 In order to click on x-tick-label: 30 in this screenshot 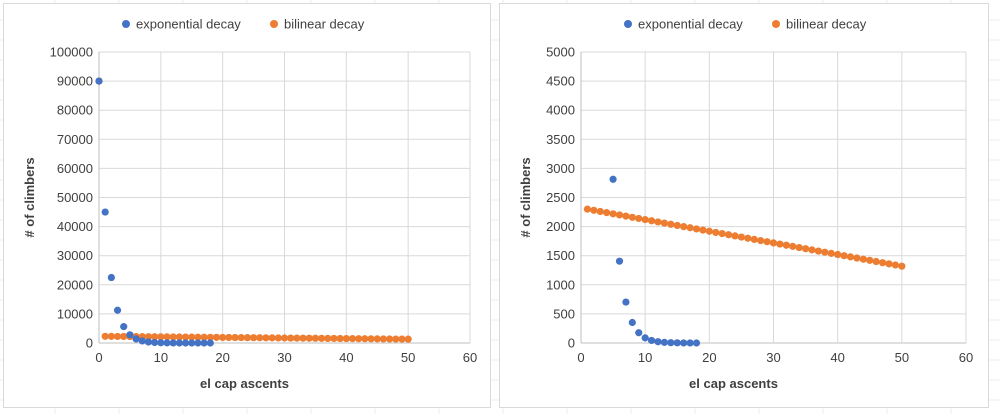, I will do `click(284, 357)`.